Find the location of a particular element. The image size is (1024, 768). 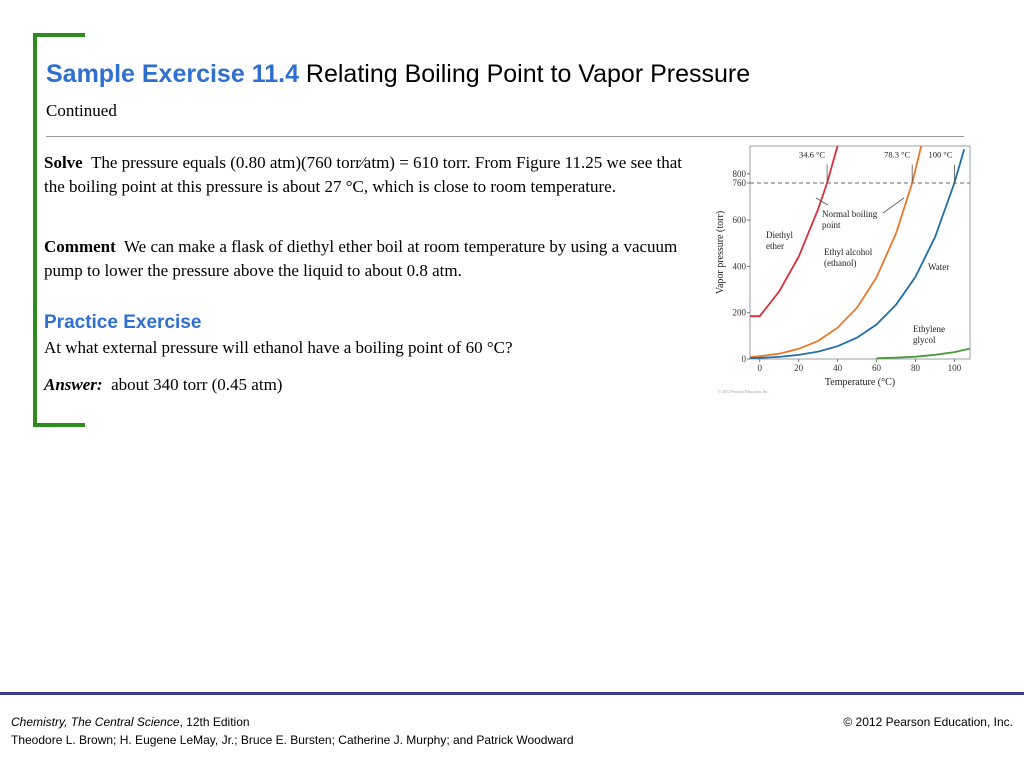

footer-copyright: © 2012 Pearson Education, Inc. is located at coordinates (928, 722).